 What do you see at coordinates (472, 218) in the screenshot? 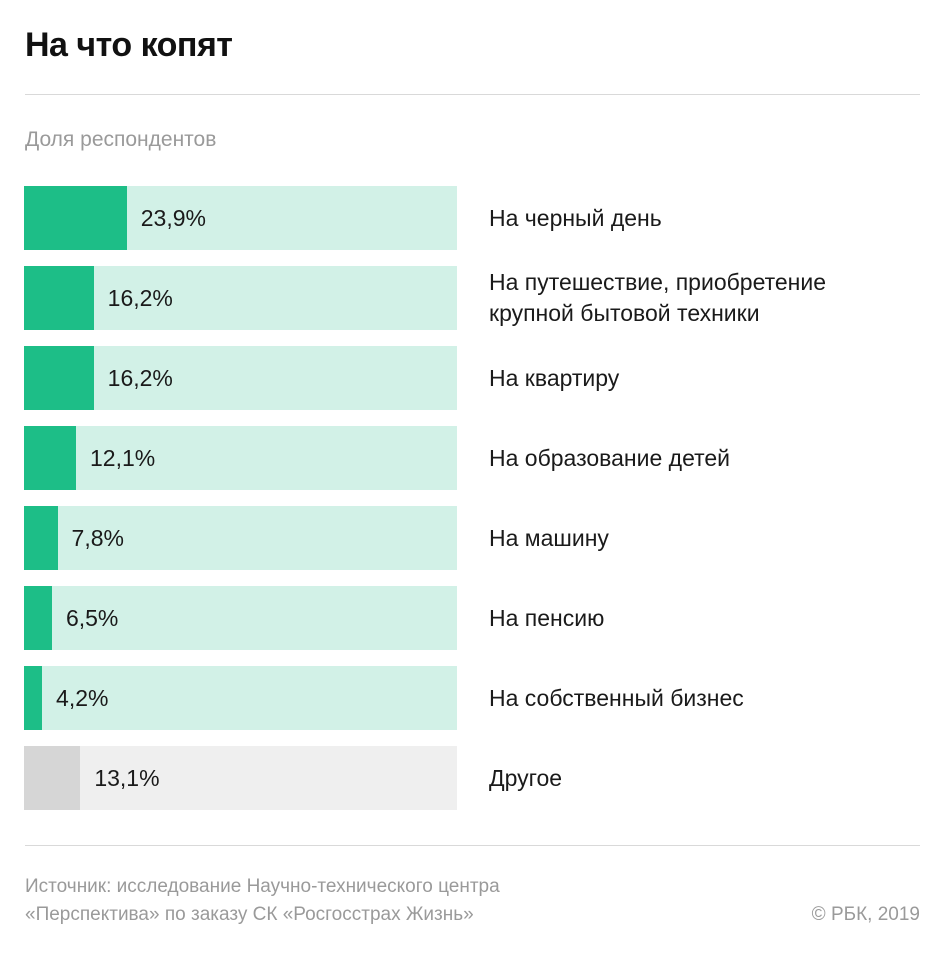
I see `bar-row: 23,9% На черный день` at bounding box center [472, 218].